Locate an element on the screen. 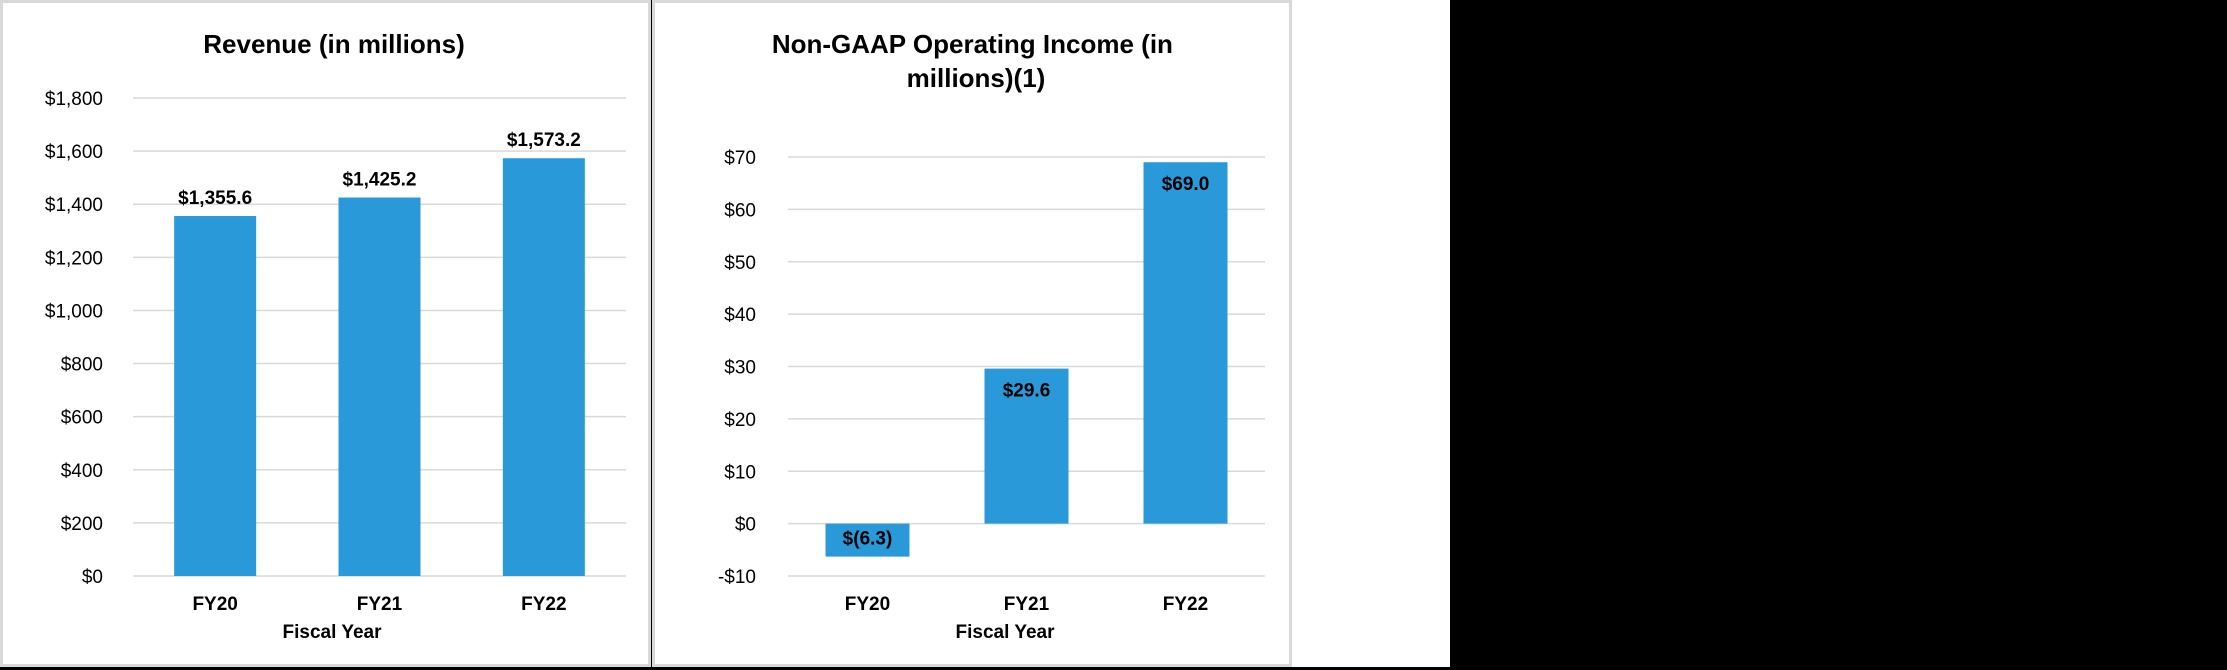 The image size is (2227, 670). y-tick-label: $1,400 is located at coordinates (74, 205).